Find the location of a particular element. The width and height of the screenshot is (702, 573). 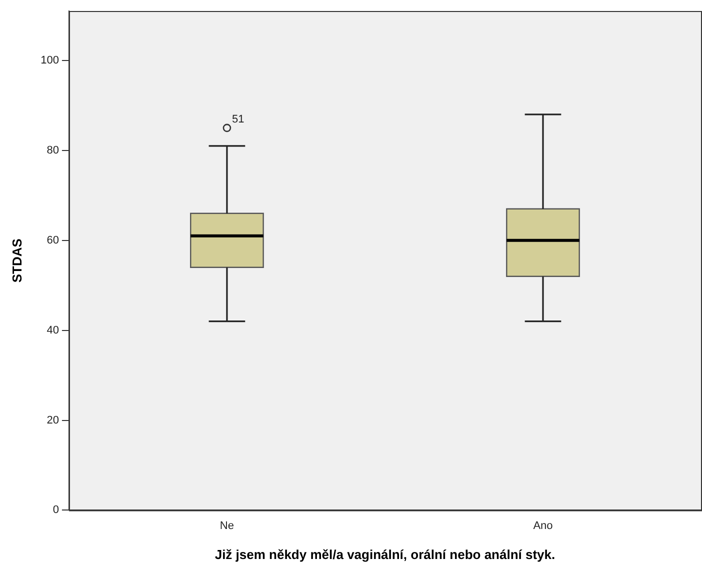

y-tick-label: 40 is located at coordinates (52, 330).